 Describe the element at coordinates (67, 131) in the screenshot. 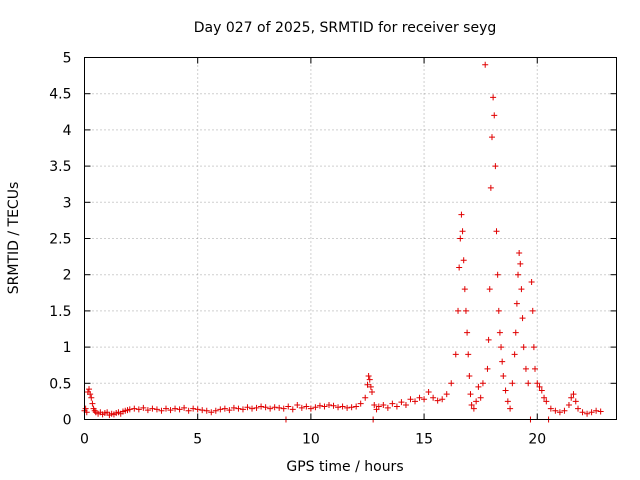

I see `y-tick-label: 4` at that location.